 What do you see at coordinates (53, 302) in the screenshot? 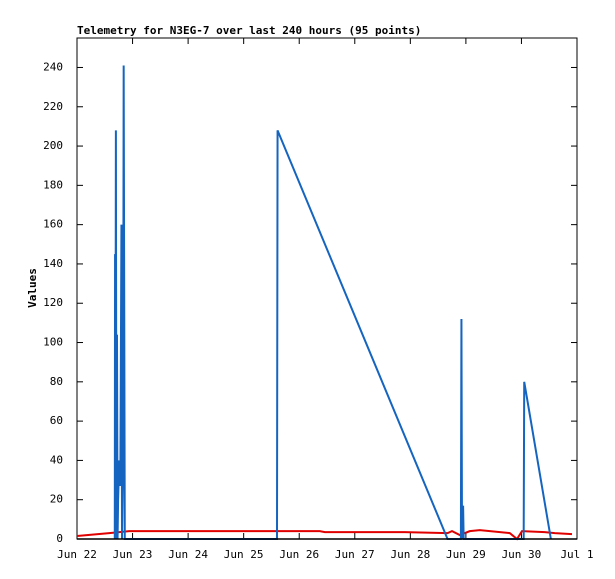
I see `y-tick-label: 120` at bounding box center [53, 302].